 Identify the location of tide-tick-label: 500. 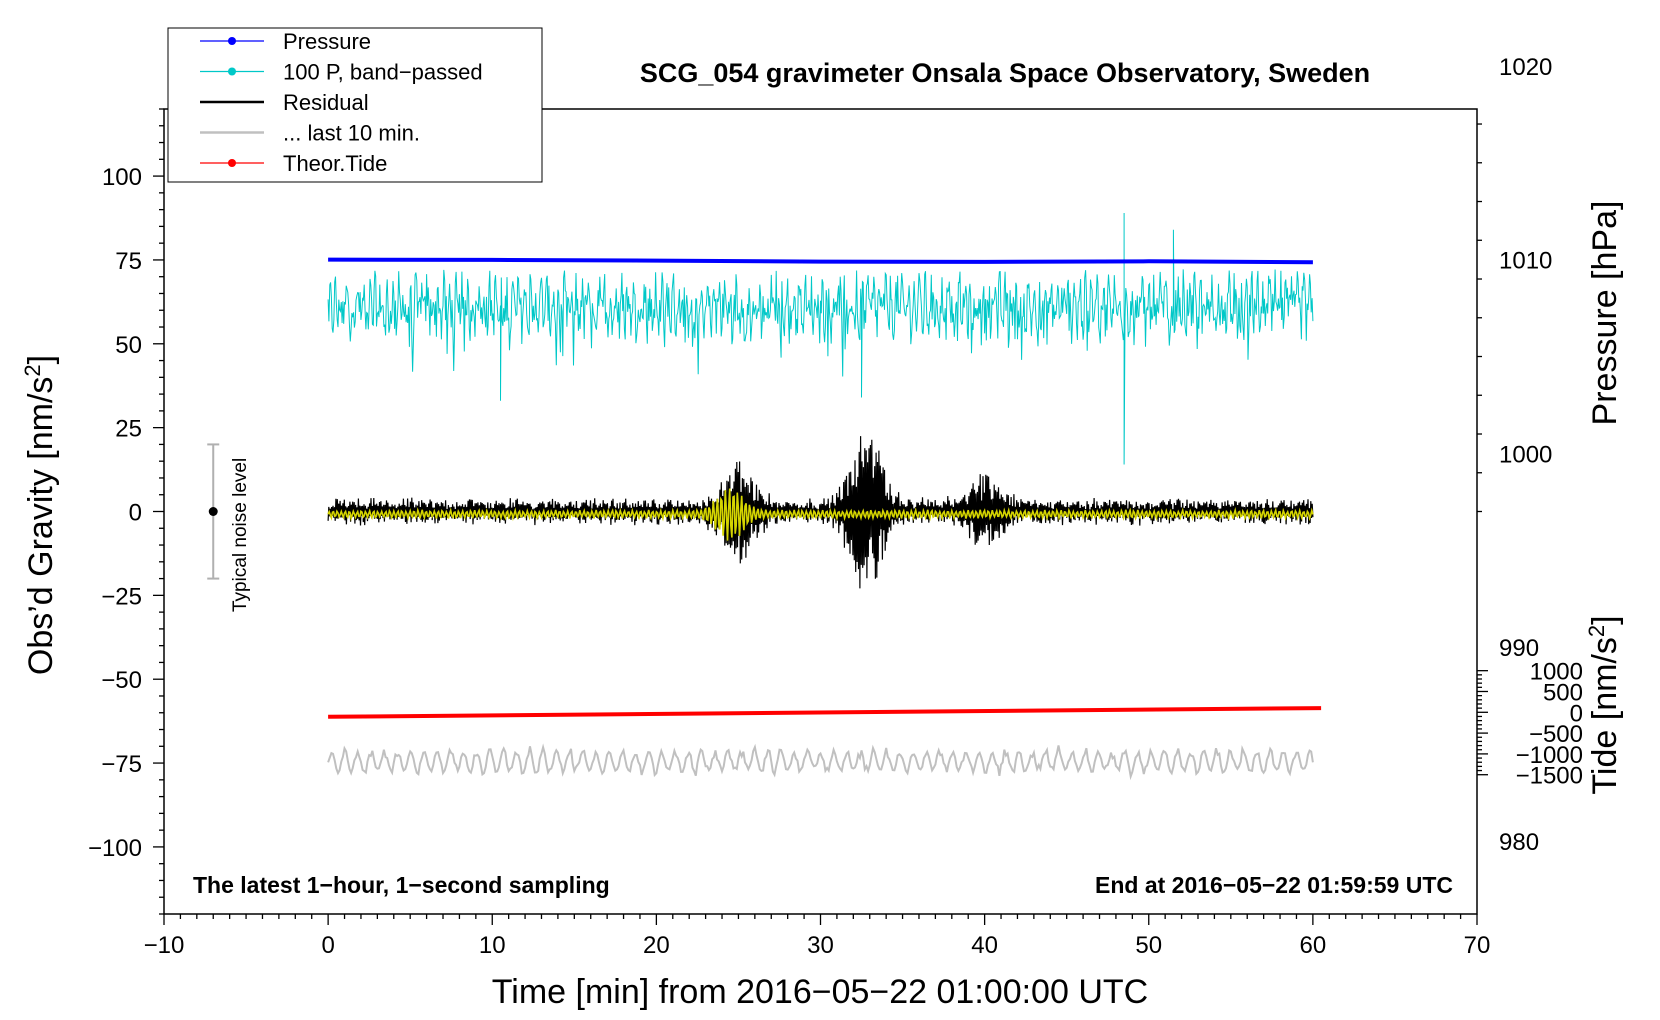
(1563, 692).